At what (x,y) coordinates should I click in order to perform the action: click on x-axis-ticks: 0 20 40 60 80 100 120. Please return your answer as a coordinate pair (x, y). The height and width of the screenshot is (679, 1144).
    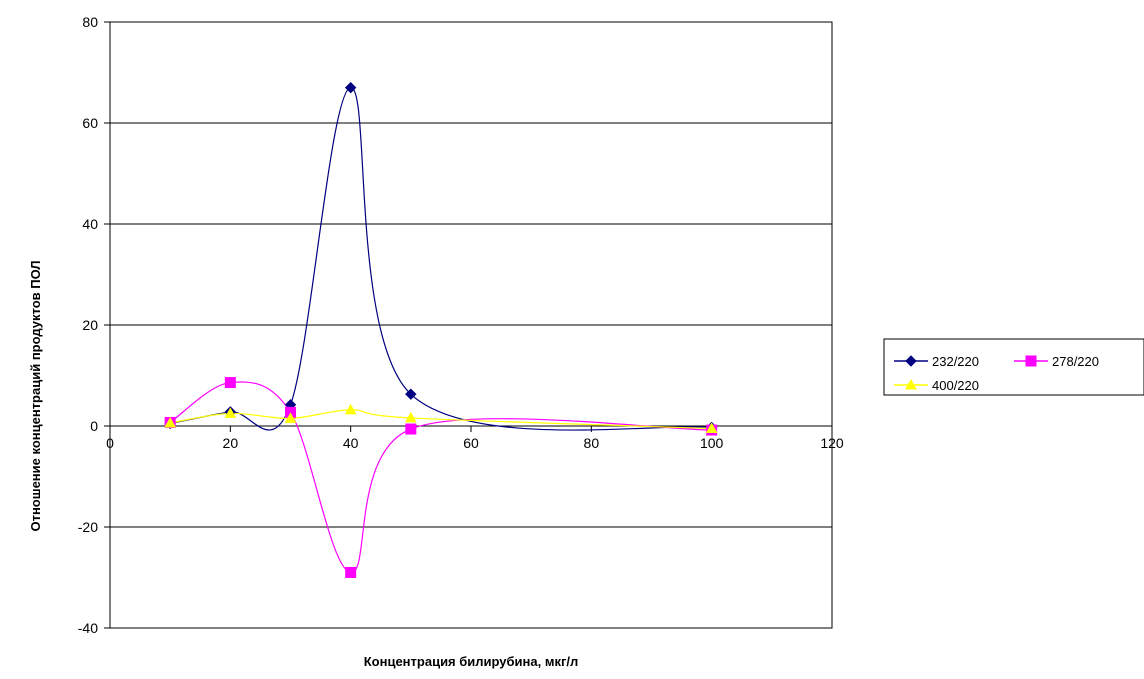
    Looking at the image, I should click on (475, 438).